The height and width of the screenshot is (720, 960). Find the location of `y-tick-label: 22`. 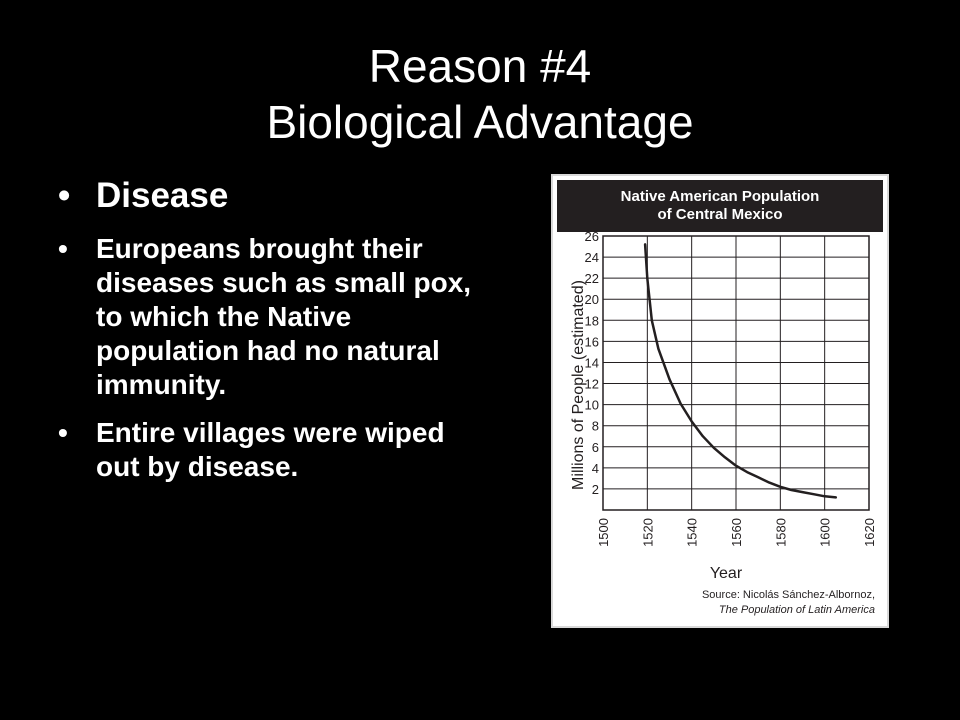

y-tick-label: 22 is located at coordinates (592, 278).